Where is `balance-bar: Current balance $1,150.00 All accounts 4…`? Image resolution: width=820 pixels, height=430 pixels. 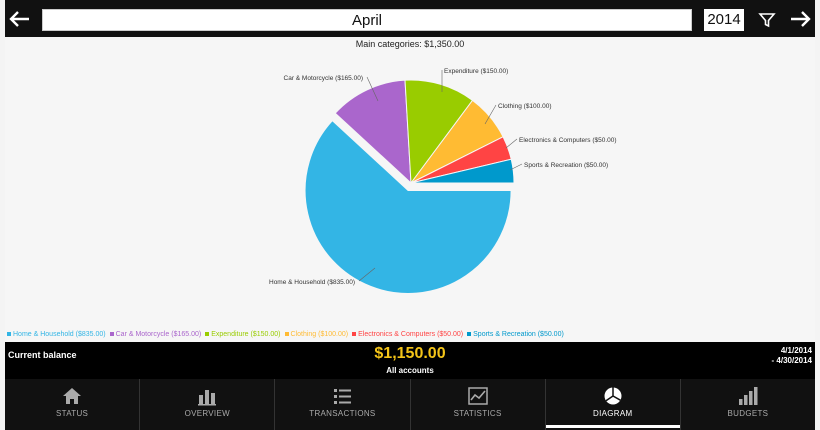
balance-bar: Current balance $1,150.00 All accounts 4… is located at coordinates (410, 360).